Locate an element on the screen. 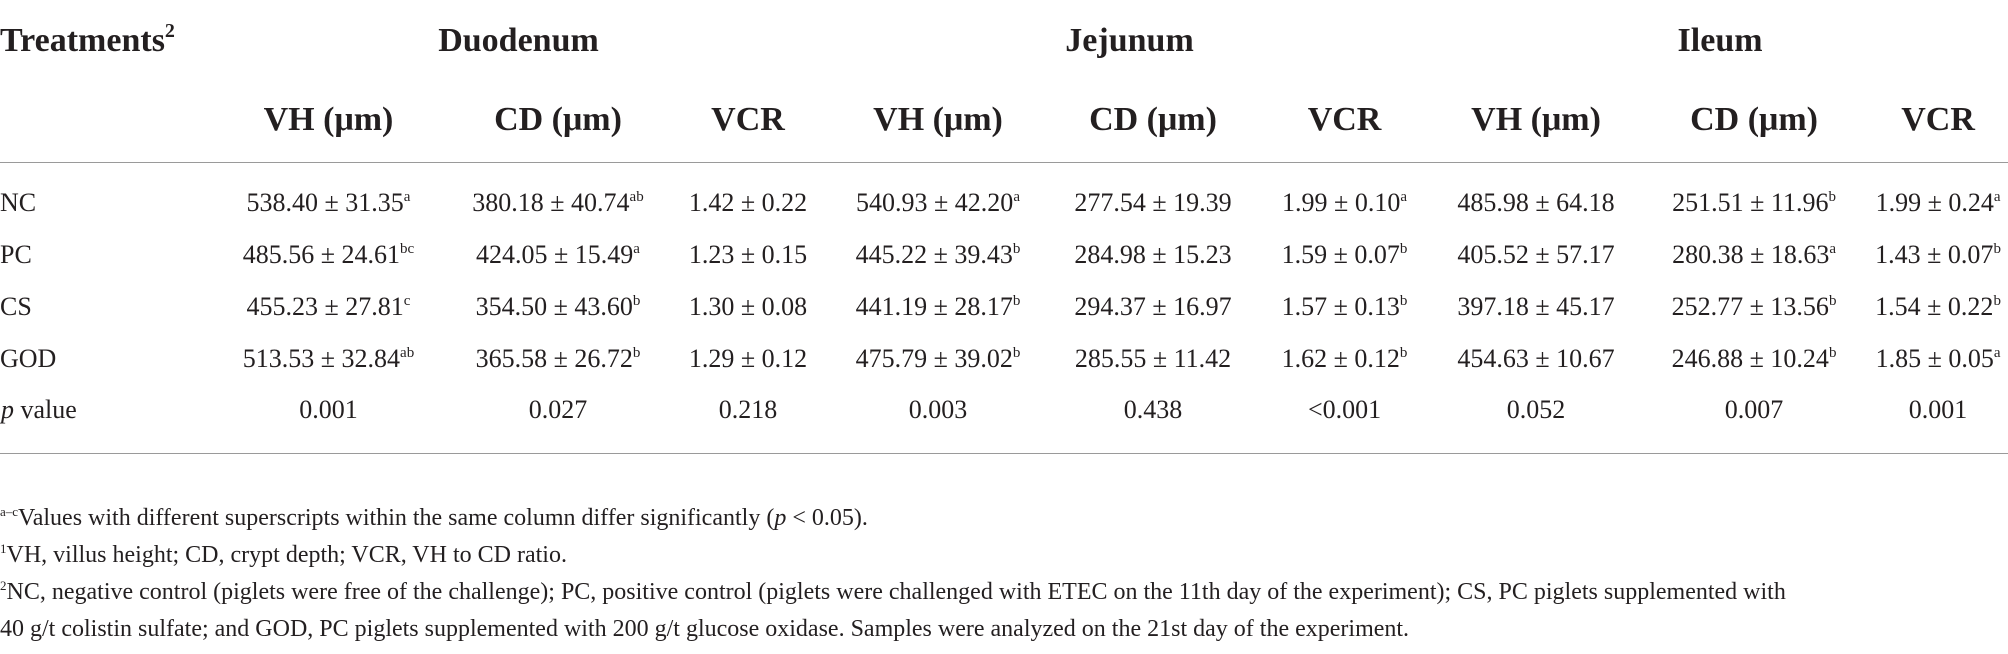  table-cell: 251.51 ± 11.96b is located at coordinates (1754, 196).